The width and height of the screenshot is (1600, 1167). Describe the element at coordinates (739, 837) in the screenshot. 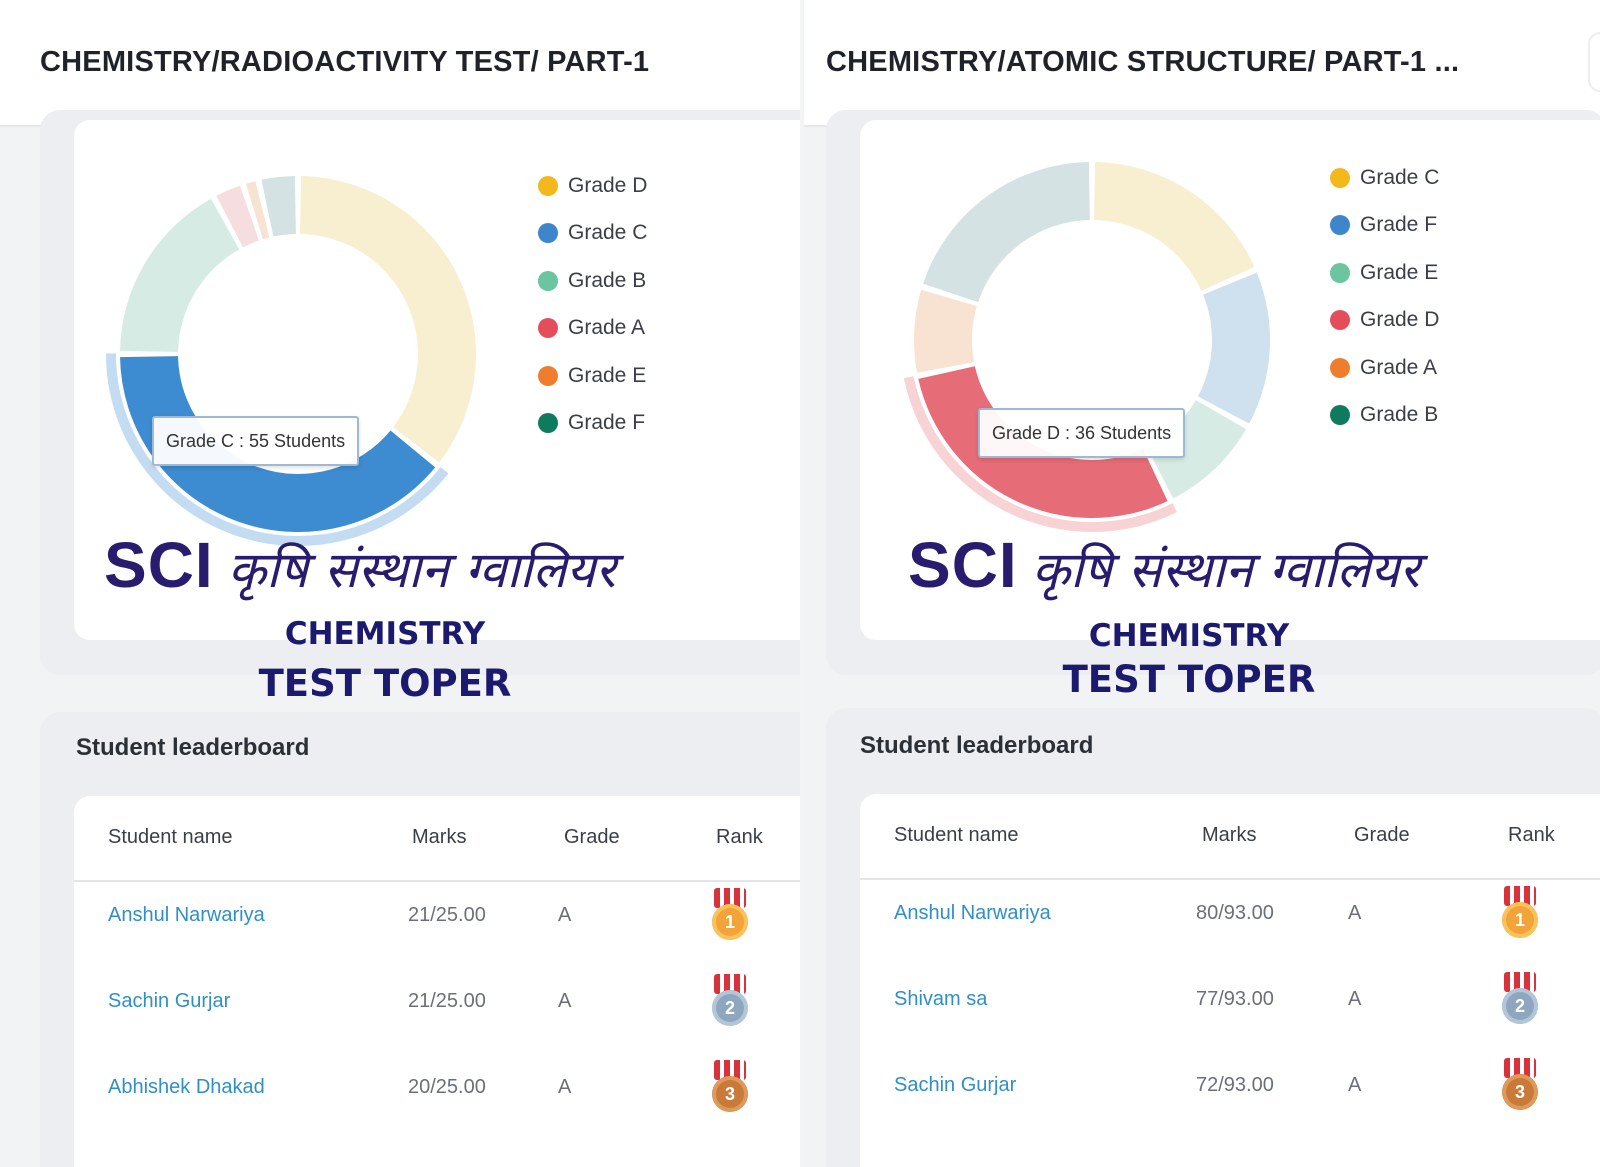

I see `column-header-rank: Rank` at that location.